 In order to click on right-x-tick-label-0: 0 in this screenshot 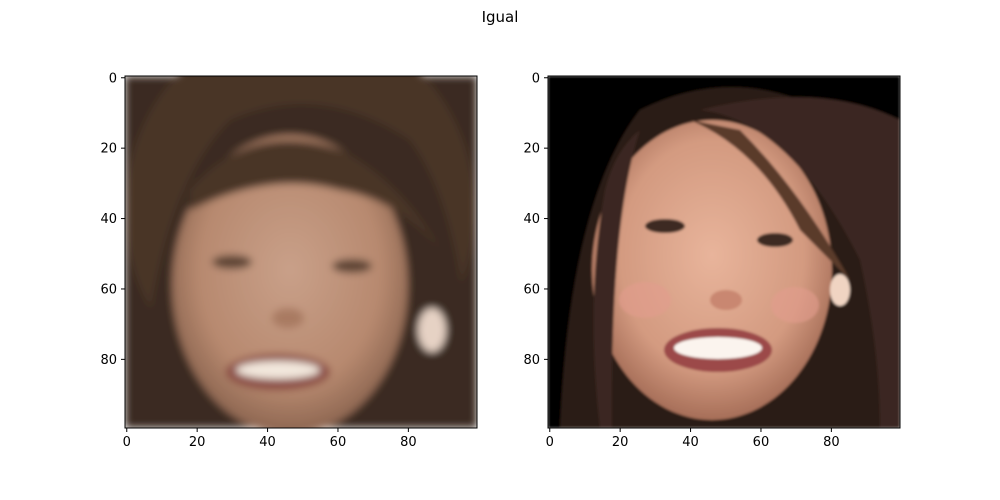, I will do `click(550, 442)`.